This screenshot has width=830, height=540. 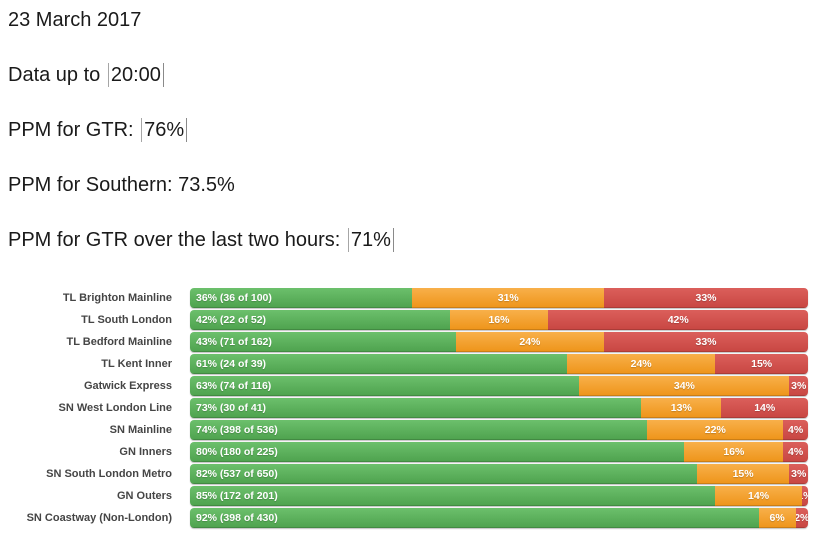 What do you see at coordinates (144, 496) in the screenshot?
I see `row-label: GN Outers` at bounding box center [144, 496].